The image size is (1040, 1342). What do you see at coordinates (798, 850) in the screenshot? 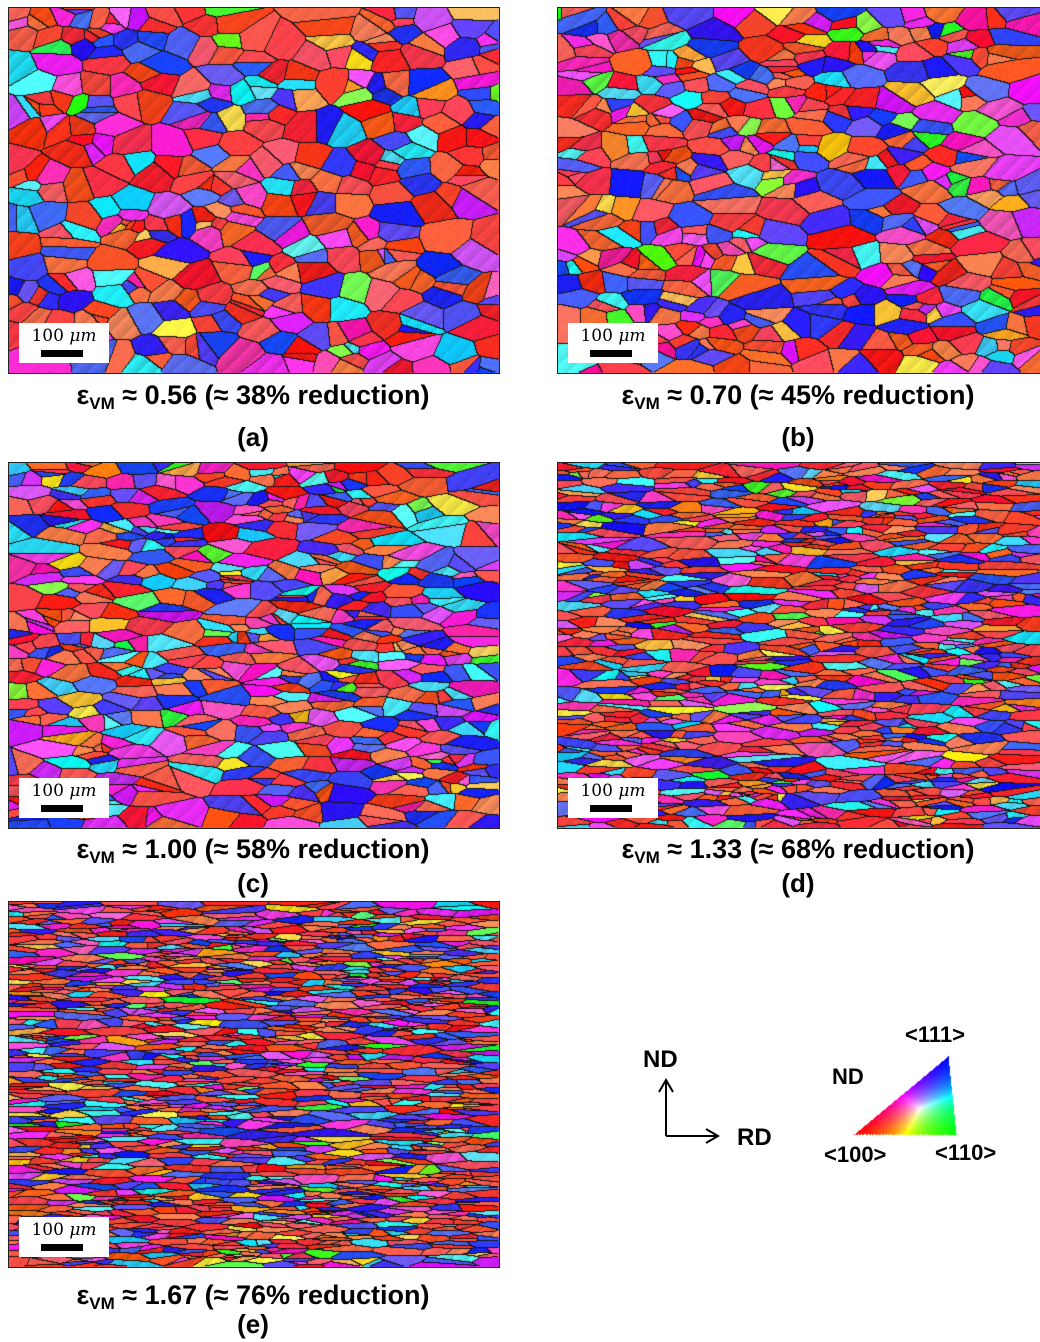
I see `caption-d: εVM ≈ 1.33 (≈ 68% reduction)` at bounding box center [798, 850].